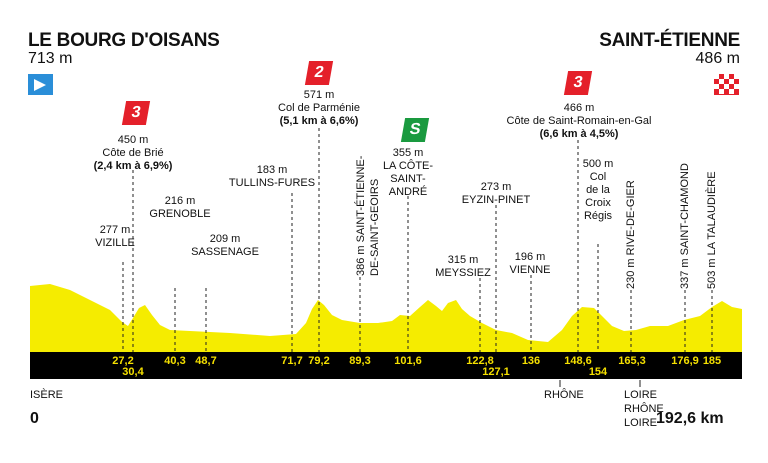  I want to click on km-mark: 122,8, so click(480, 361).